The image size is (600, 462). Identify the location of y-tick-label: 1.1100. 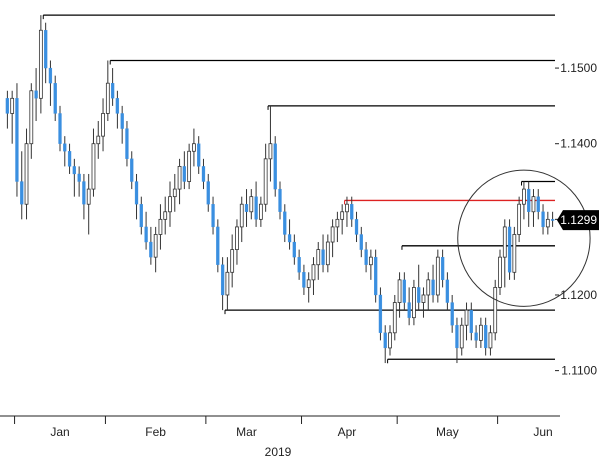
(579, 371).